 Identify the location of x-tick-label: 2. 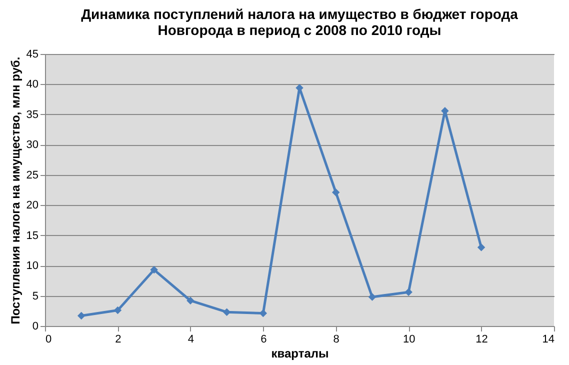
(118, 340).